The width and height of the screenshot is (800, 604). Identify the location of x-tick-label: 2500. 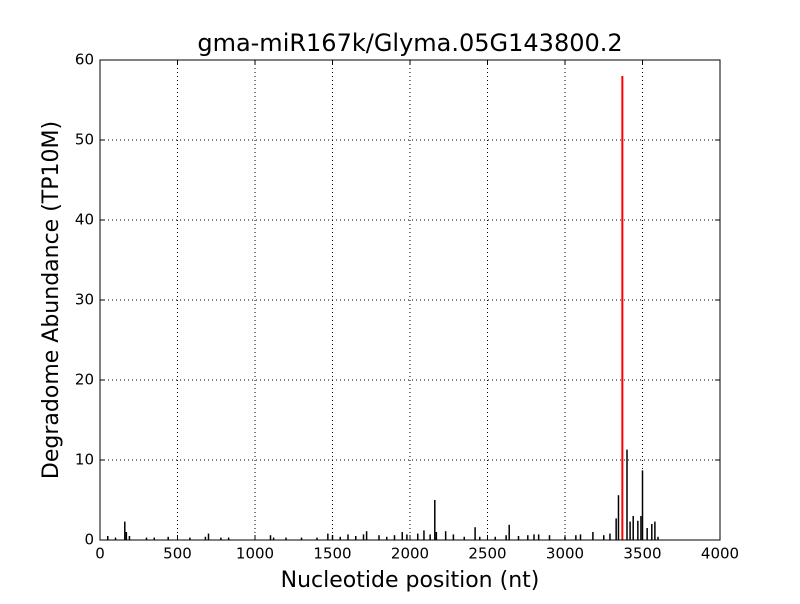
(487, 554).